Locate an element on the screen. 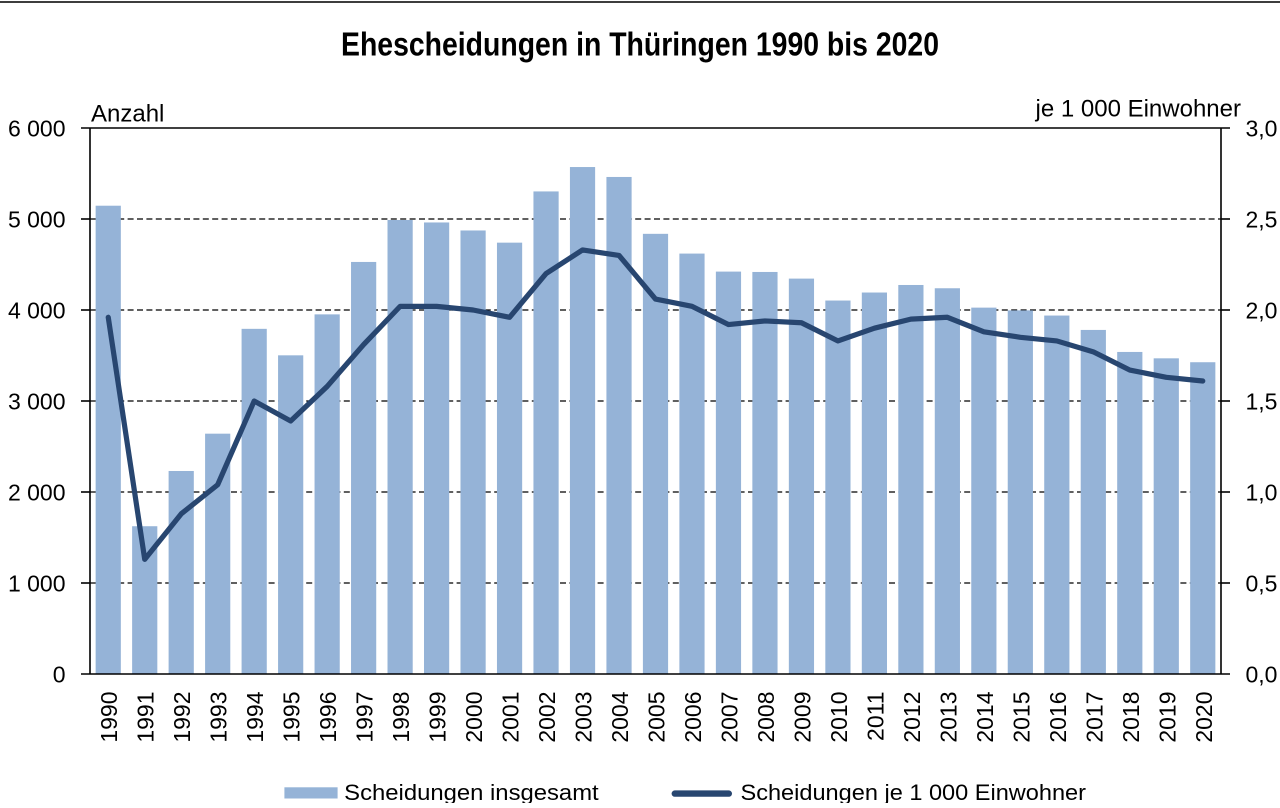  svg-text: 3,0 is located at coordinates (1262, 129).